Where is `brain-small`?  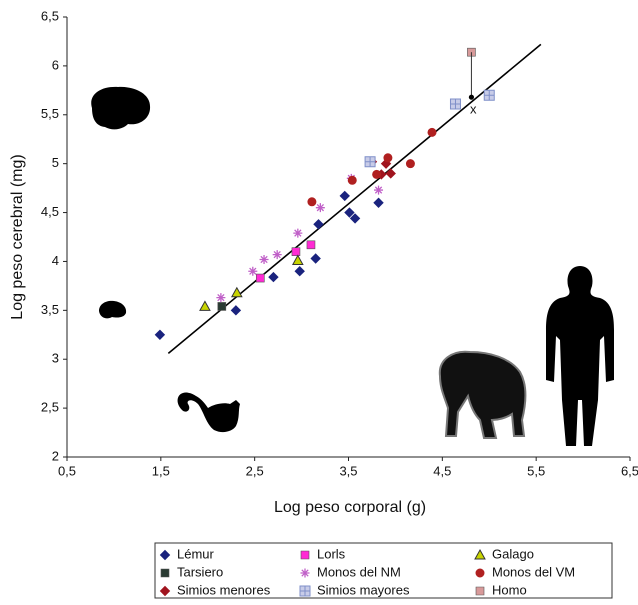 brain-small is located at coordinates (113, 309).